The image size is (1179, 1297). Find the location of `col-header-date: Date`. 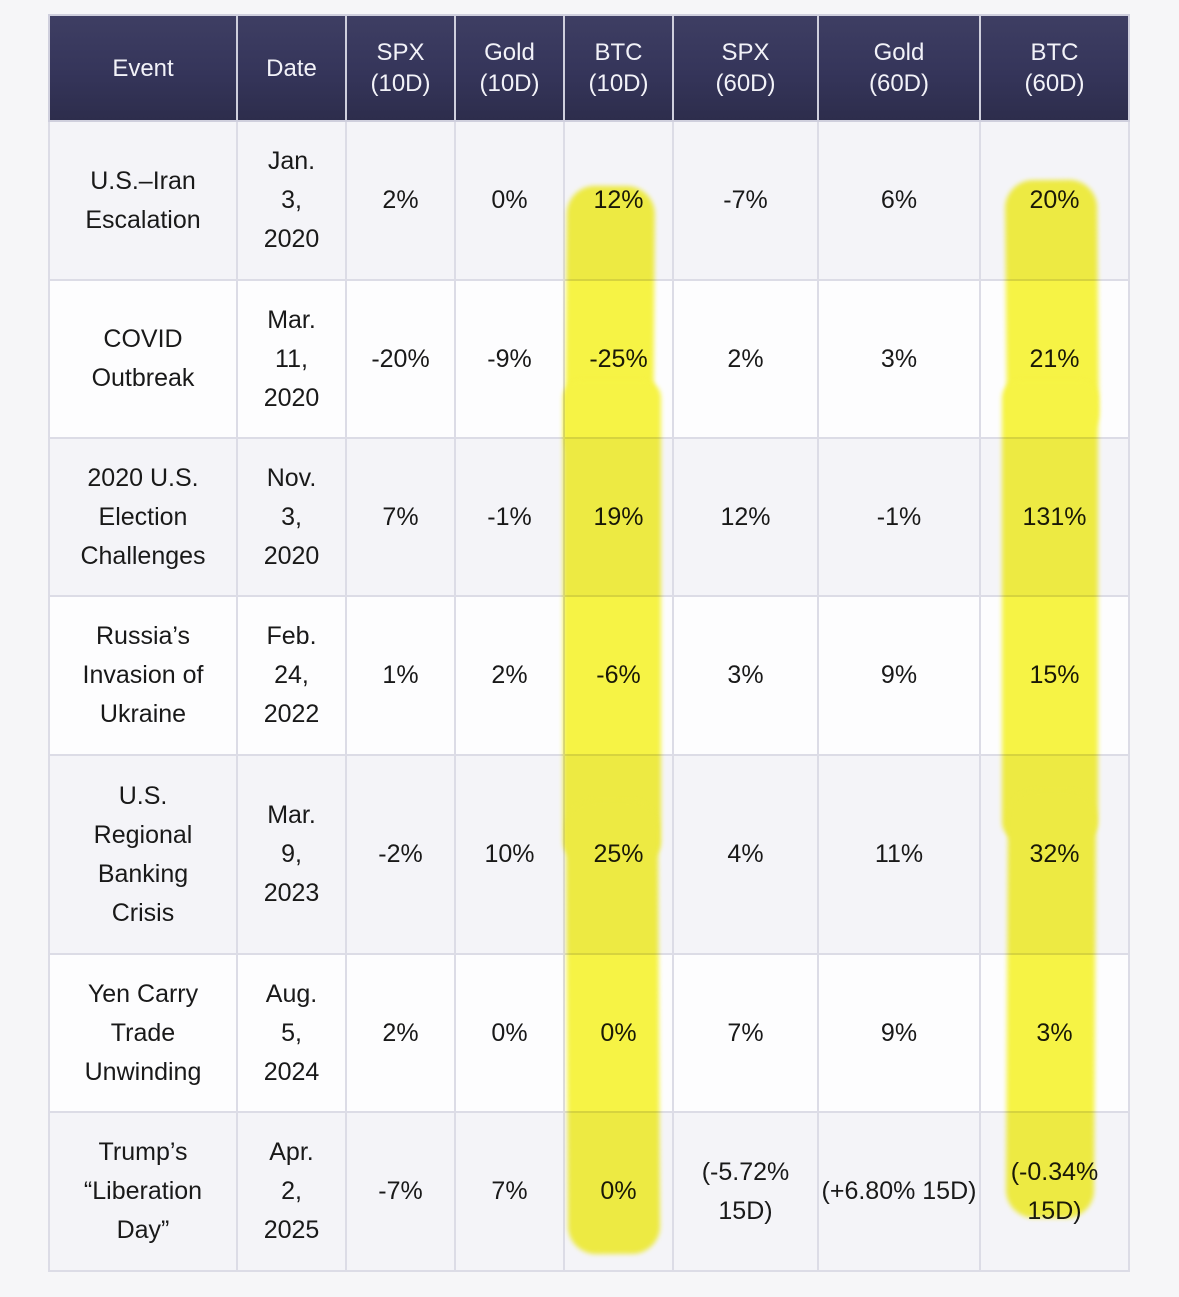

col-header-date: Date is located at coordinates (291, 68).